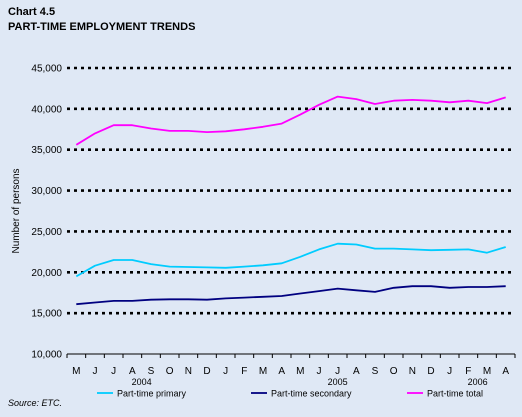  What do you see at coordinates (46, 191) in the screenshot?
I see `y-tick-label: 30,000` at bounding box center [46, 191].